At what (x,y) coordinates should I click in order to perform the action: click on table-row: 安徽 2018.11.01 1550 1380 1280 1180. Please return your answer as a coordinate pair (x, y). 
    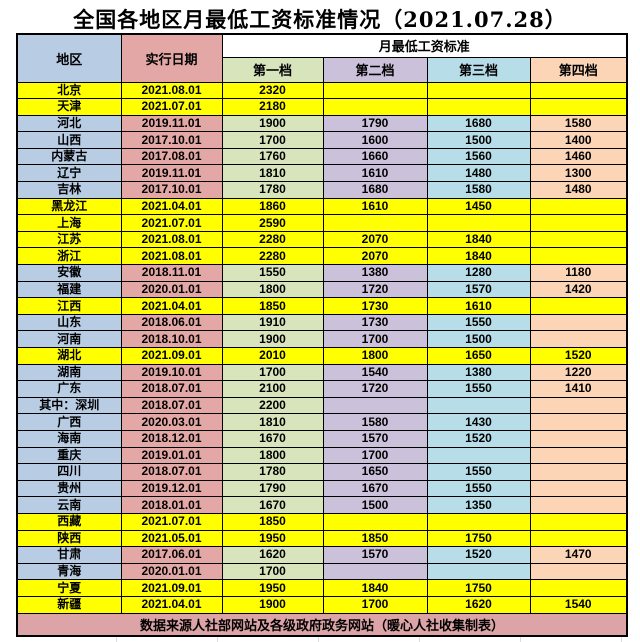
    Looking at the image, I should click on (322, 273).